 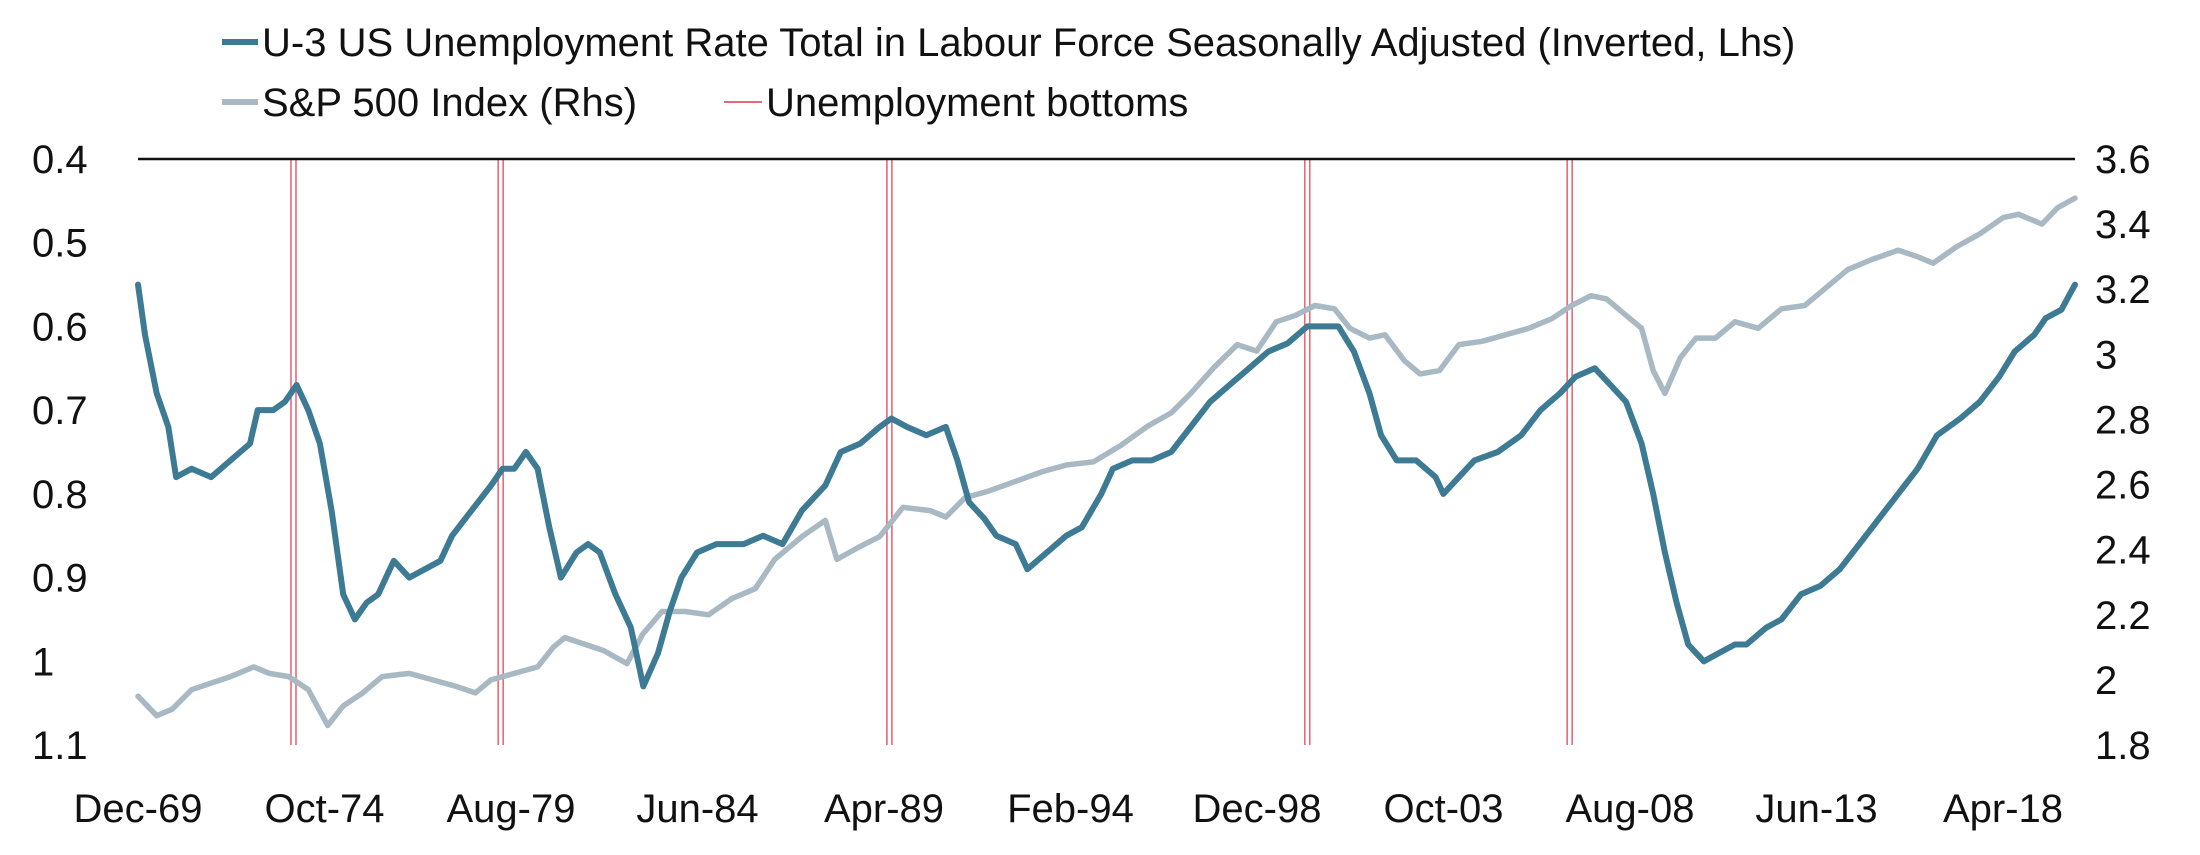 I want to click on left-tick-label: 1, so click(x=43, y=662).